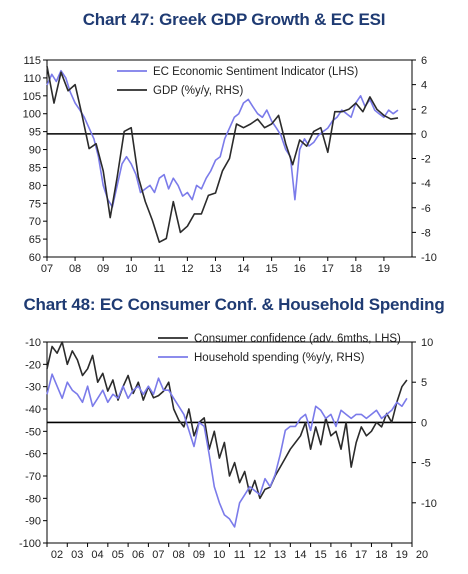  What do you see at coordinates (35, 240) in the screenshot?
I see `left-axis-tick-label: 65` at bounding box center [35, 240].